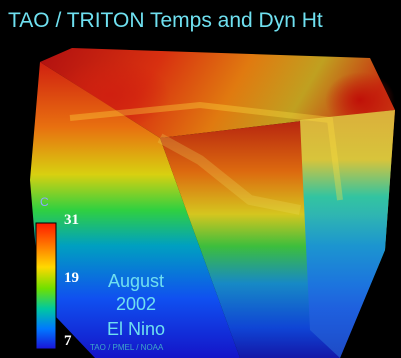 The height and width of the screenshot is (358, 401). What do you see at coordinates (136, 304) in the screenshot?
I see `caption-year: 2002` at bounding box center [136, 304].